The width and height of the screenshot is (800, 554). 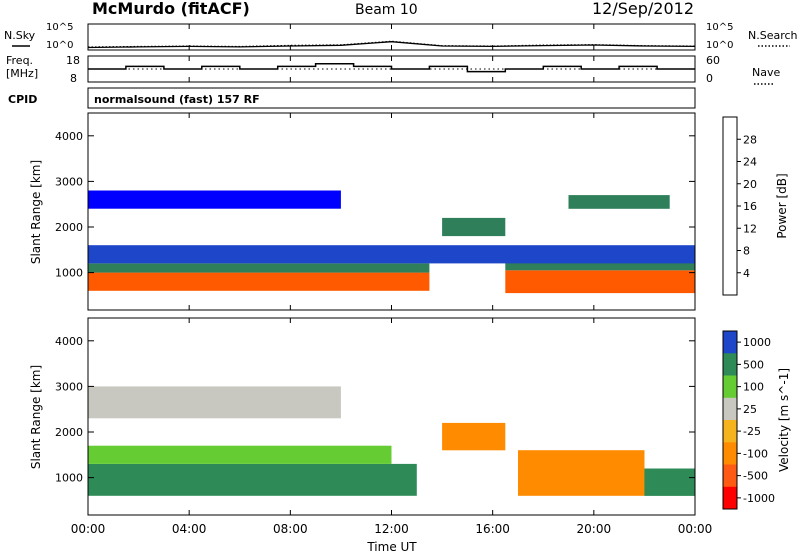 I want to click on colorbar-tick-label: 16, so click(x=750, y=206).